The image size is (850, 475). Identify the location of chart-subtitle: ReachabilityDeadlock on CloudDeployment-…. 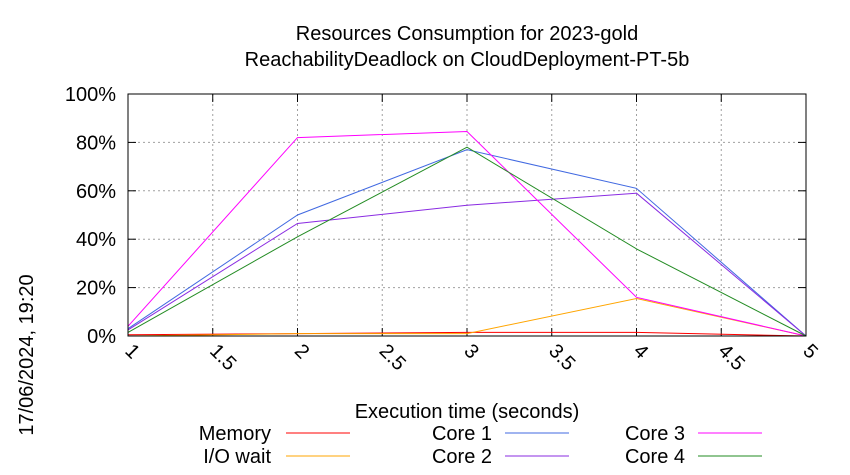
(467, 60).